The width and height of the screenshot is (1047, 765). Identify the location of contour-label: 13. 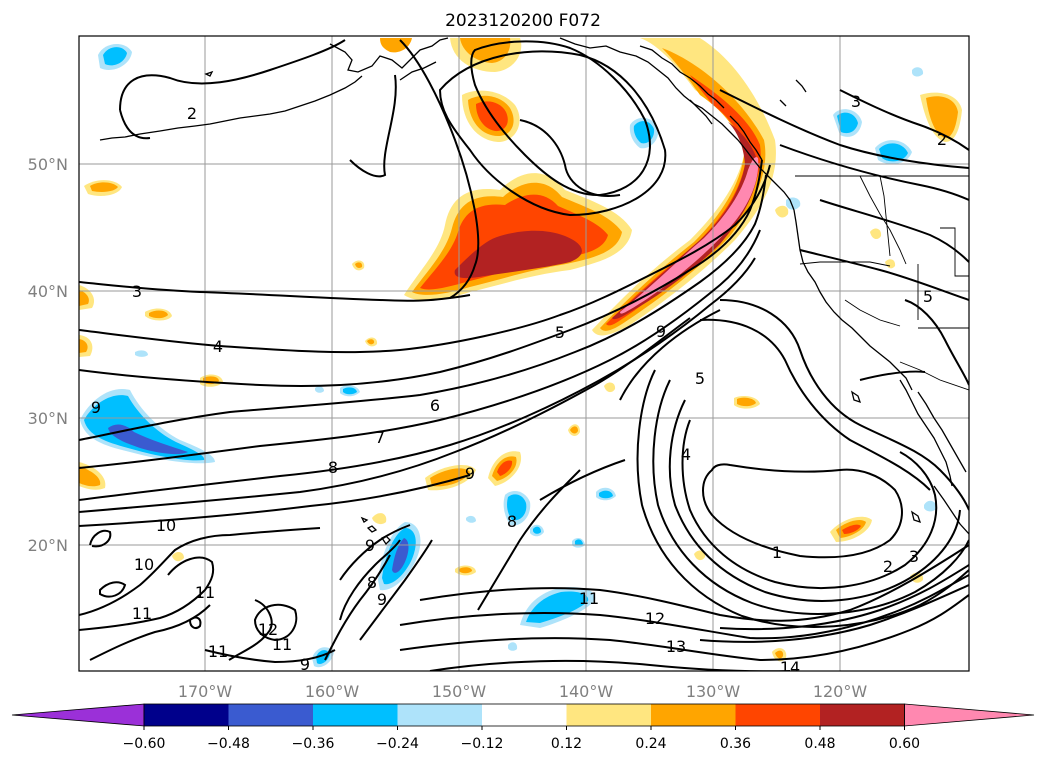
(676, 646).